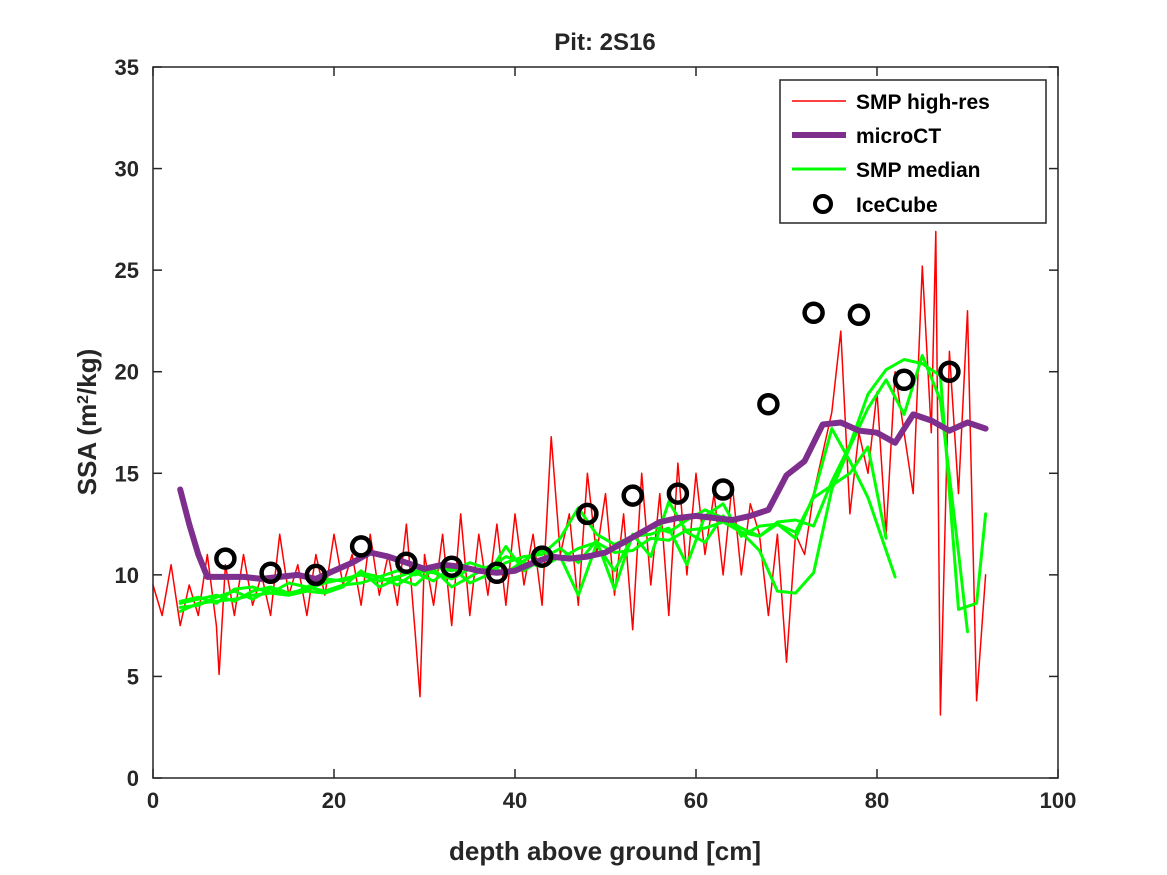 The image size is (1167, 875). What do you see at coordinates (87, 450) in the screenshot?
I see `y-axis-label-main: SSA (m` at bounding box center [87, 450].